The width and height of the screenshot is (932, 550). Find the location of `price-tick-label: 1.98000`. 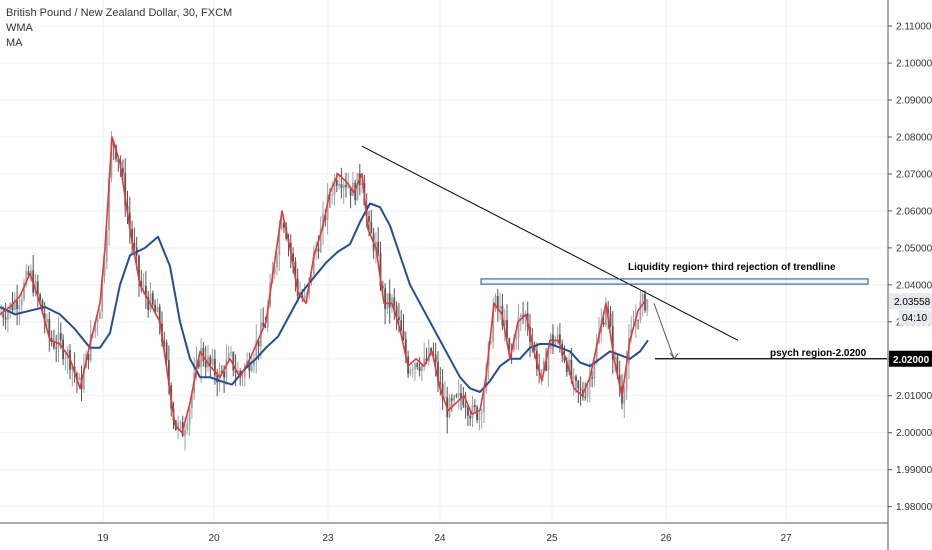

price-tick-label: 1.98000 is located at coordinates (914, 507).